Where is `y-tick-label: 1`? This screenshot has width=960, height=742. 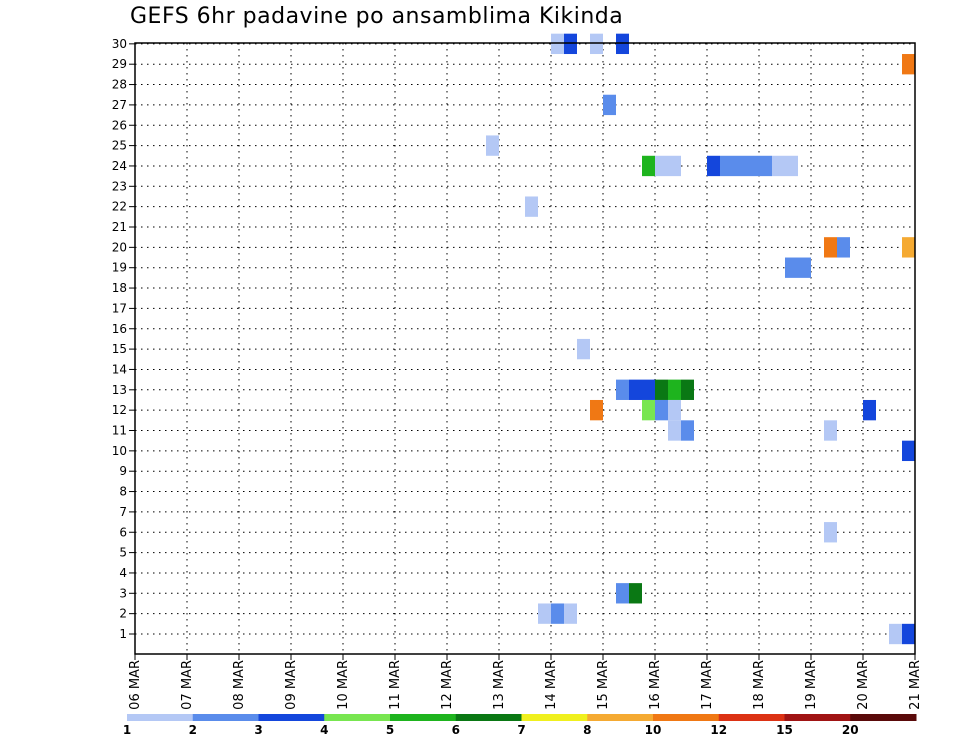 y-tick-label: 1 is located at coordinates (123, 634).